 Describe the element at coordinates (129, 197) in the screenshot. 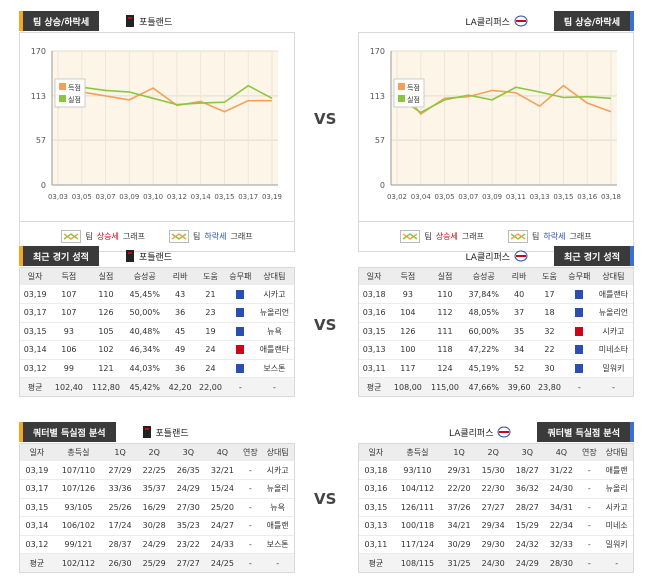

I see `x-tick-label: 03,09` at that location.